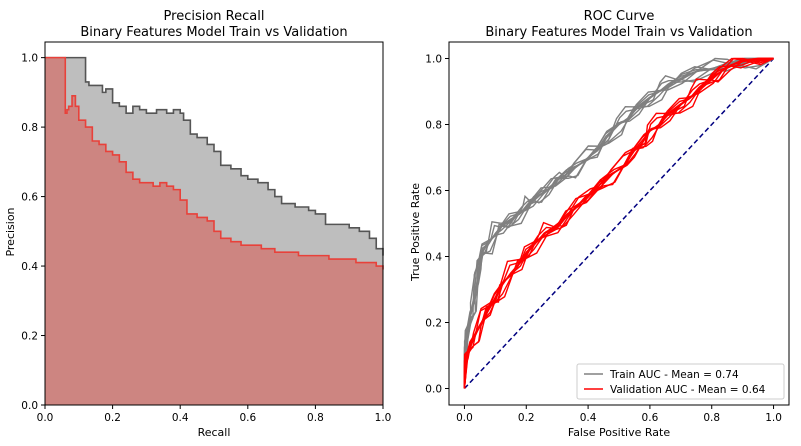 This screenshot has height=446, width=801. What do you see at coordinates (526, 418) in the screenshot?
I see `roc-x-tick-label: 0.2` at bounding box center [526, 418].